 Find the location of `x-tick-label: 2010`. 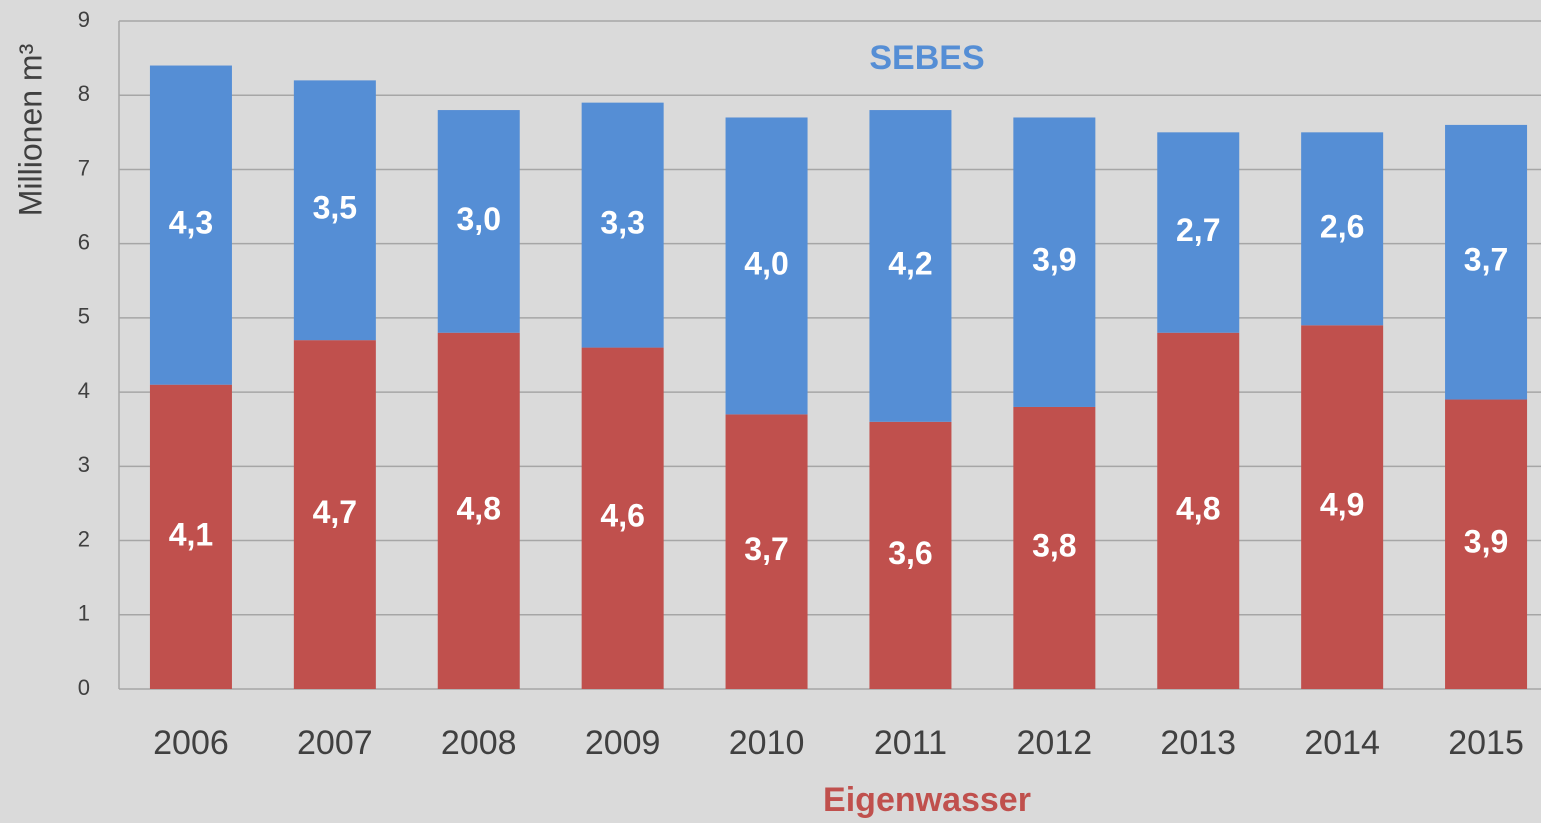

x-tick-label: 2010 is located at coordinates (767, 743).